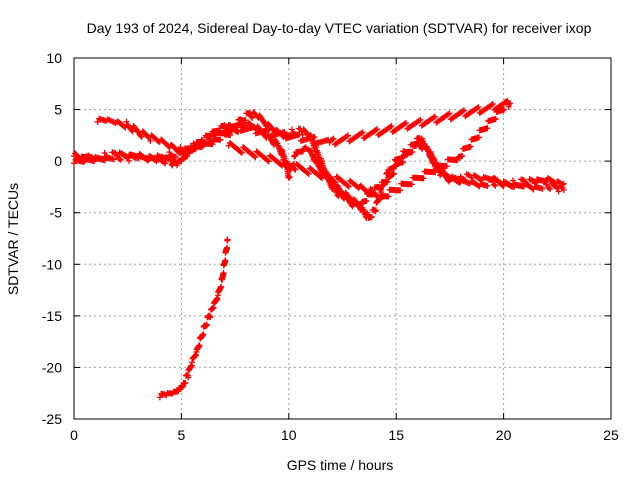 The height and width of the screenshot is (480, 640). Describe the element at coordinates (58, 161) in the screenshot. I see `y-tick-label: 0` at that location.